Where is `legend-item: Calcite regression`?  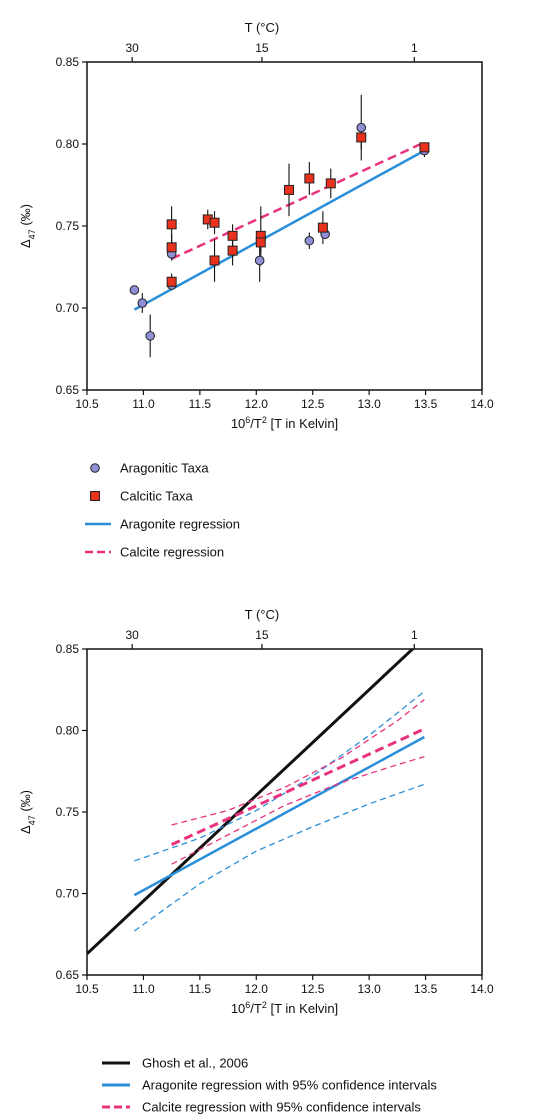 legend-item: Calcite regression is located at coordinates (154, 552).